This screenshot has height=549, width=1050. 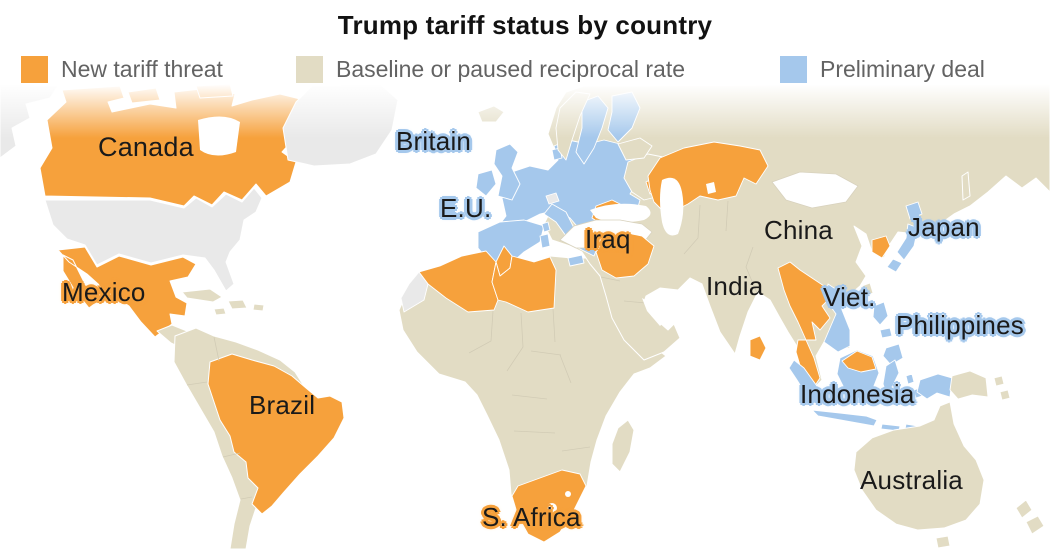 What do you see at coordinates (859, 361) in the screenshot?
I see `region-malaysia-borneo` at bounding box center [859, 361].